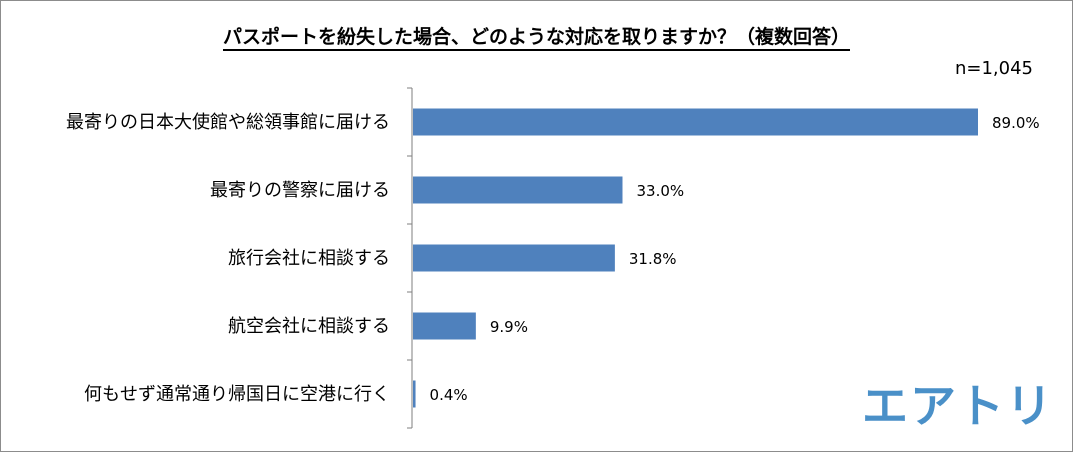 This screenshot has width=1073, height=452. I want to click on value-label-5: 0.4%, so click(449, 395).